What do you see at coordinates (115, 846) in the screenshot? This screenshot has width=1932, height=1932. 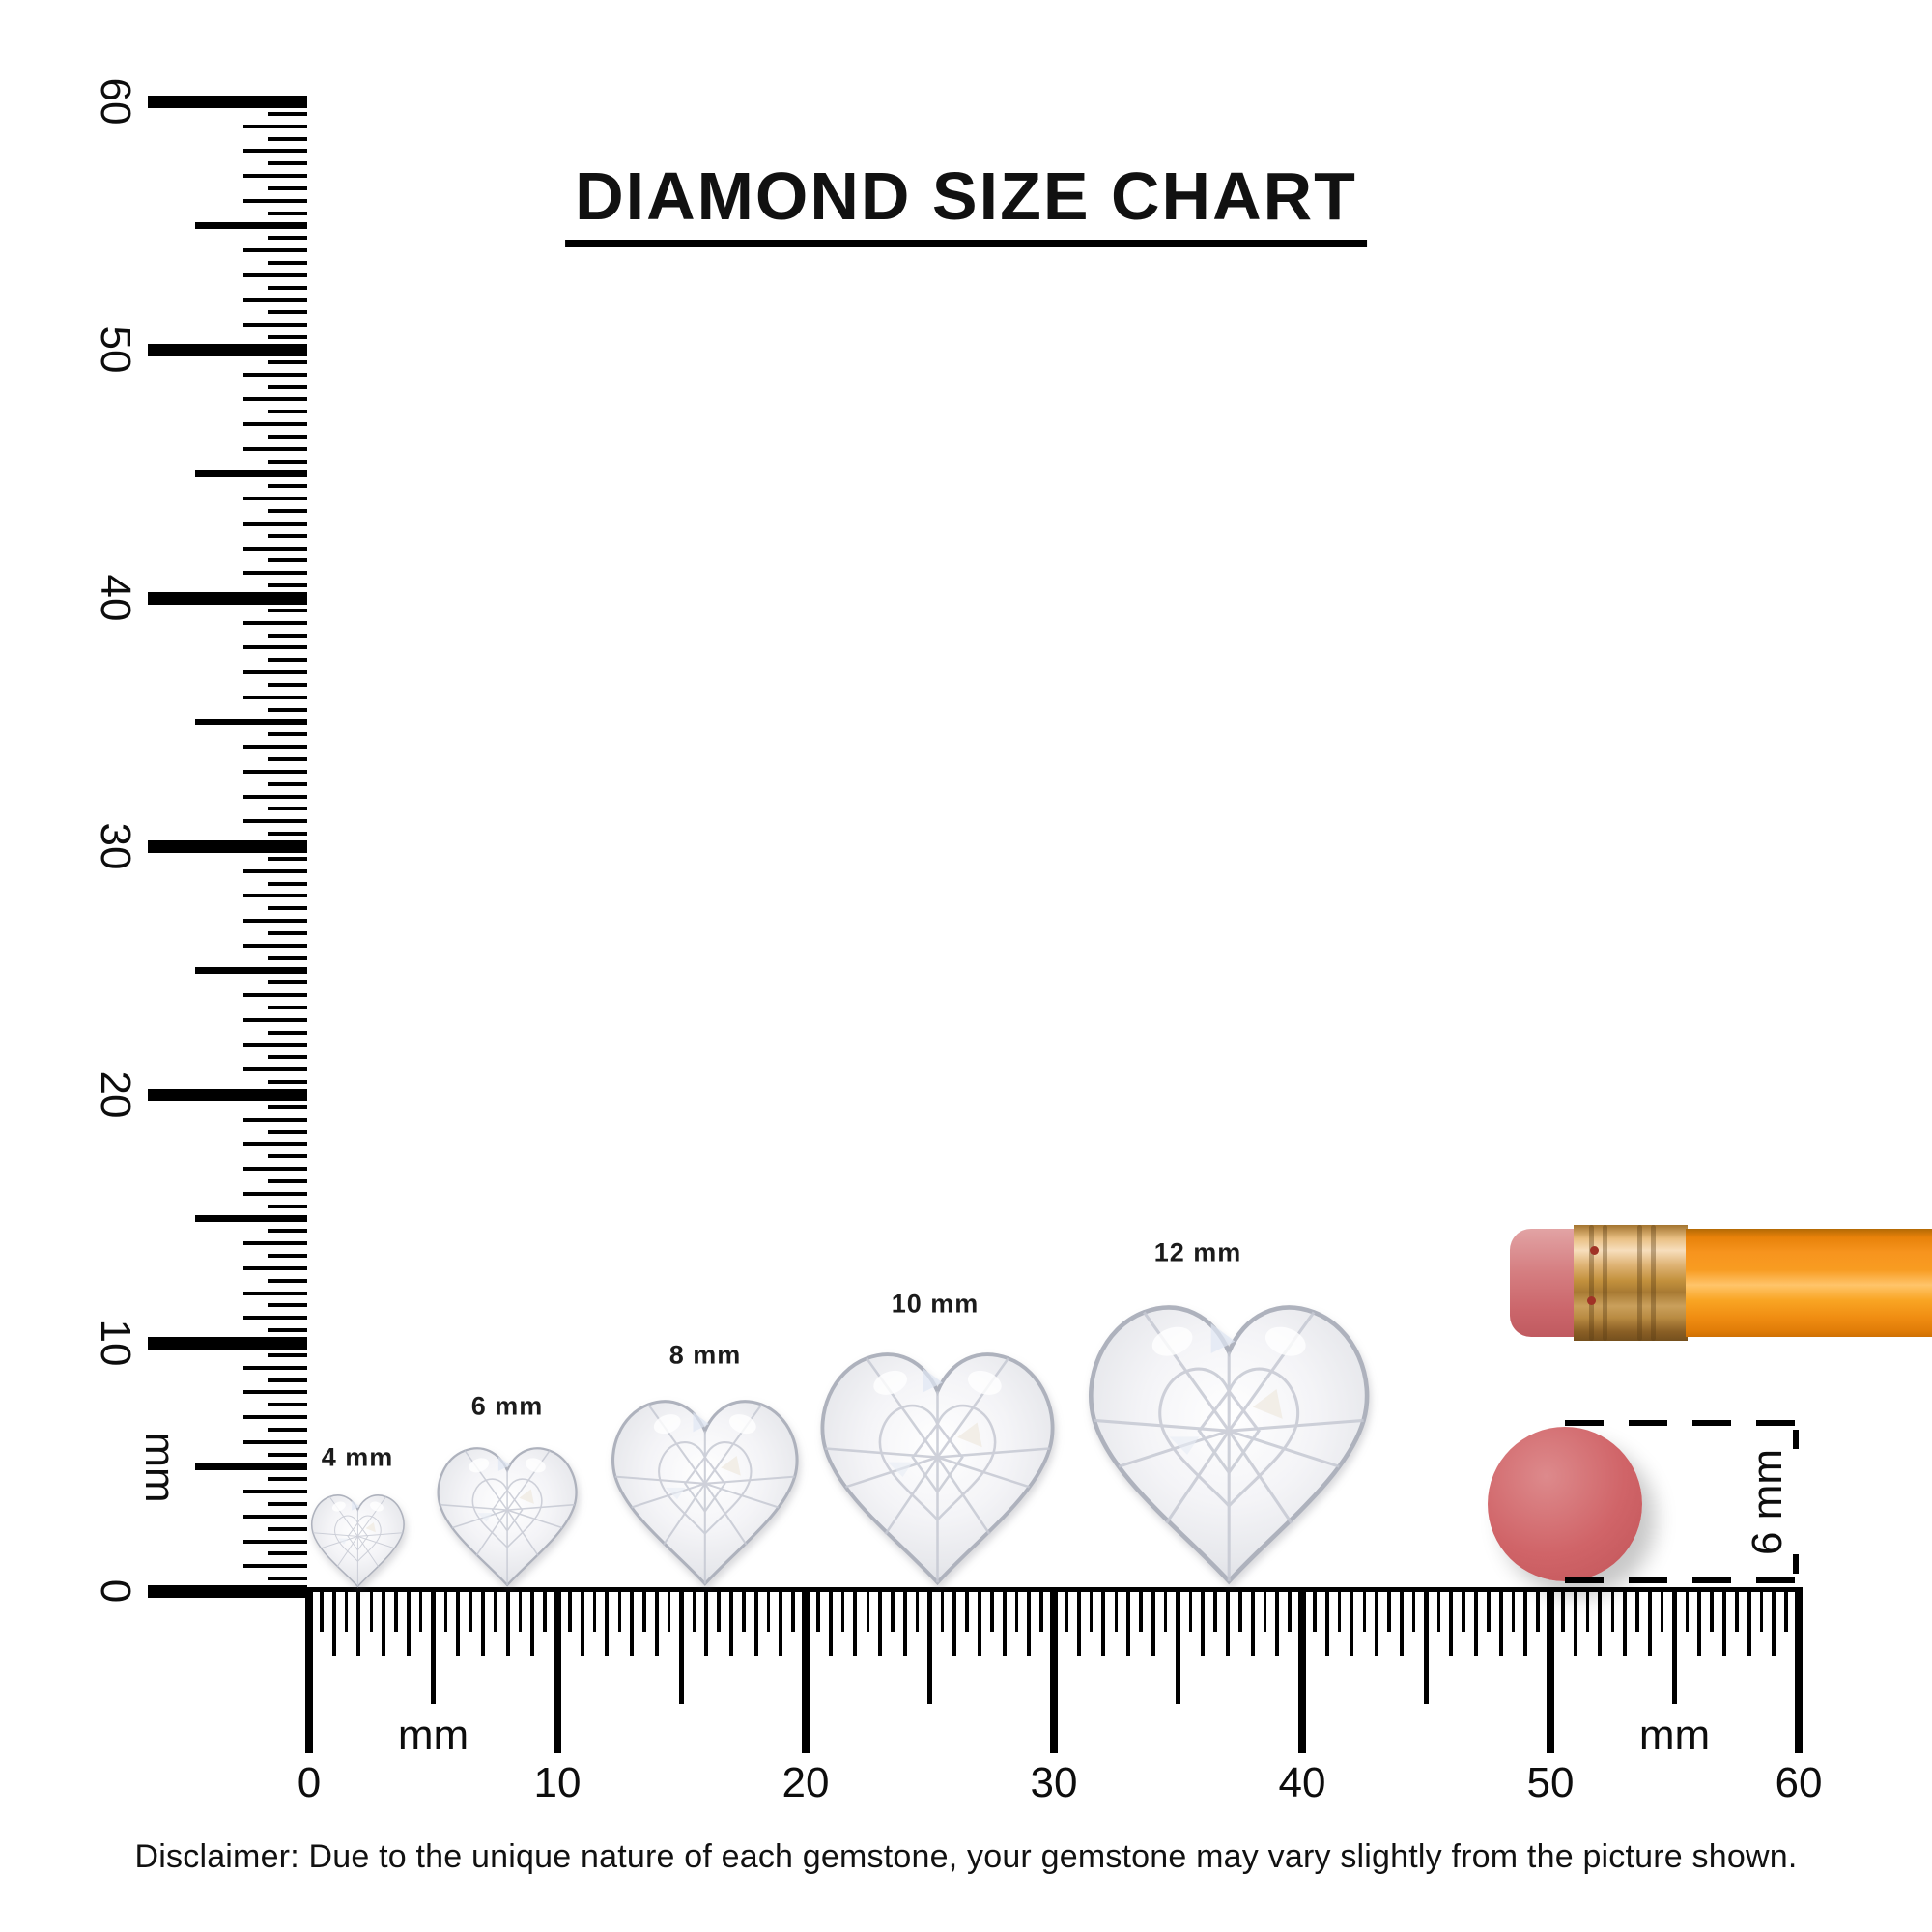 I see `ruler-tick-label: 30` at bounding box center [115, 846].